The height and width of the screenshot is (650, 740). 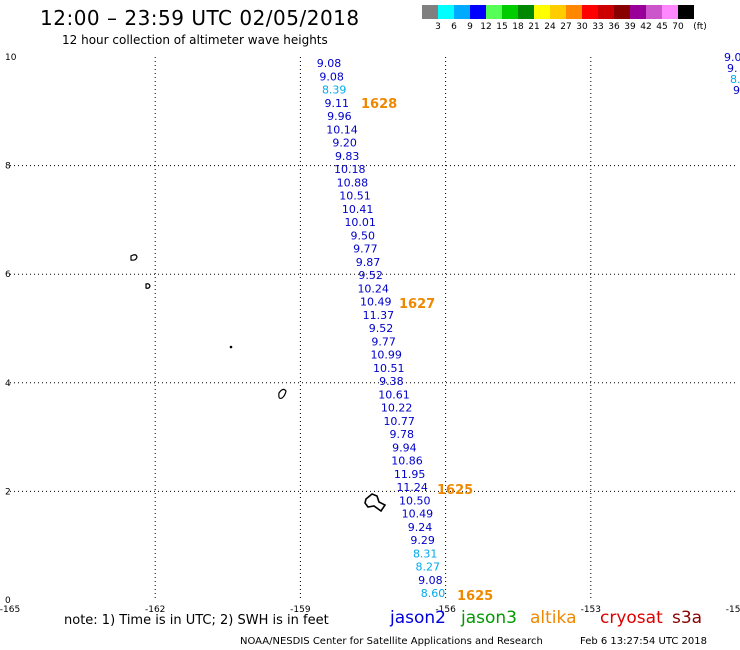 What do you see at coordinates (438, 27) in the screenshot?
I see `legend-label: 3` at bounding box center [438, 27].